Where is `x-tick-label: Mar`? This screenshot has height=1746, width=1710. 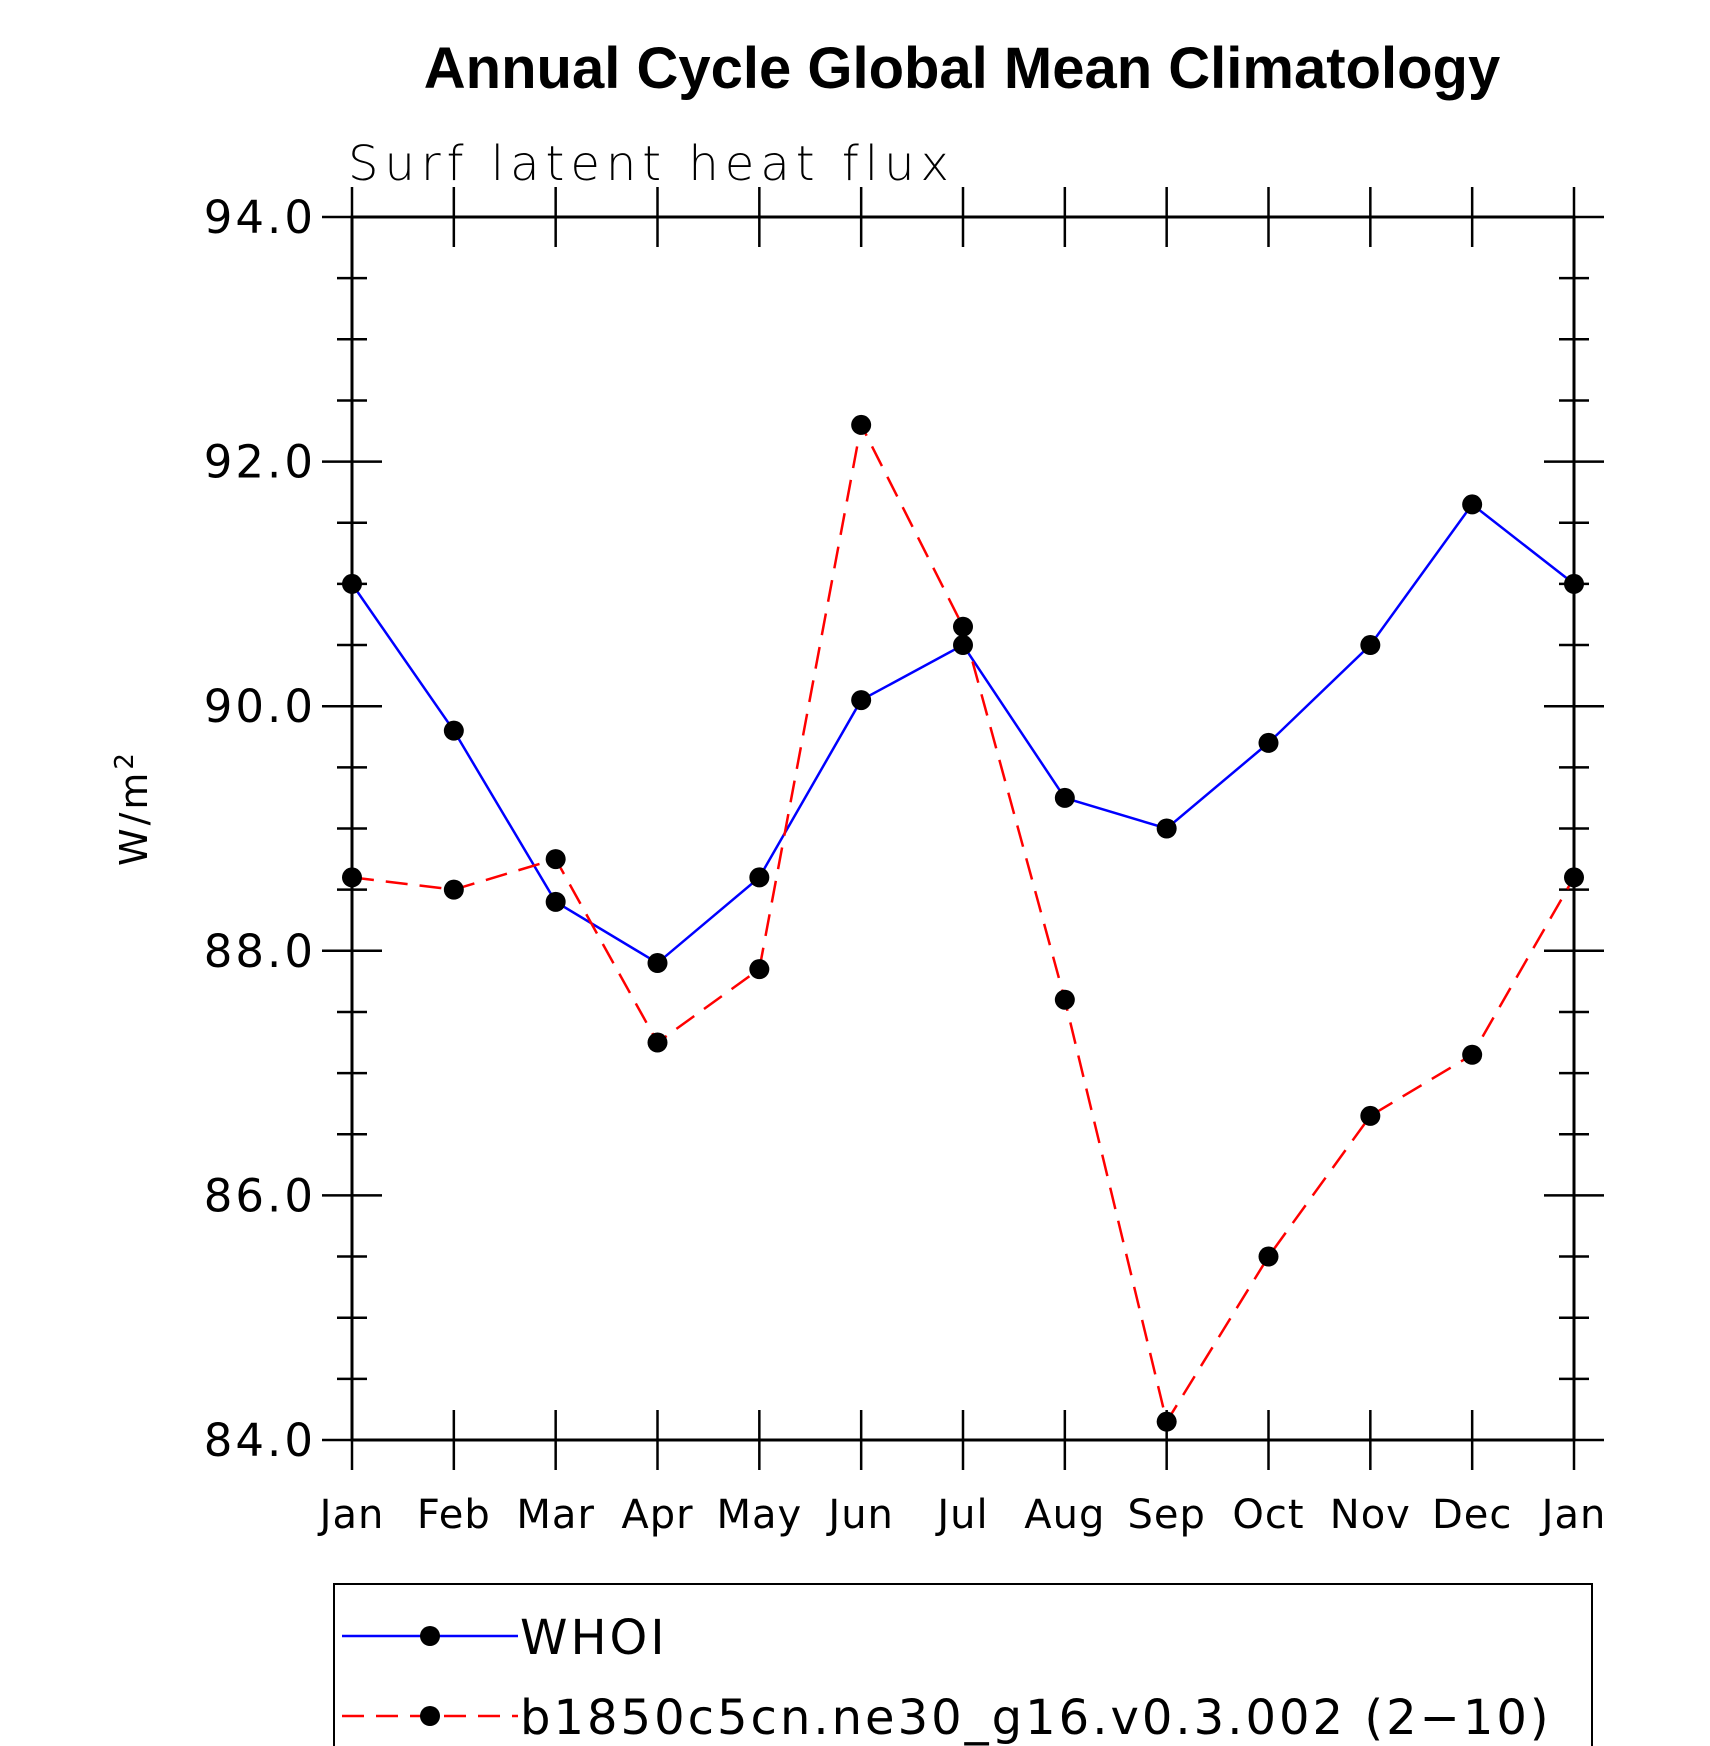
x-tick-label: Mar is located at coordinates (555, 1515).